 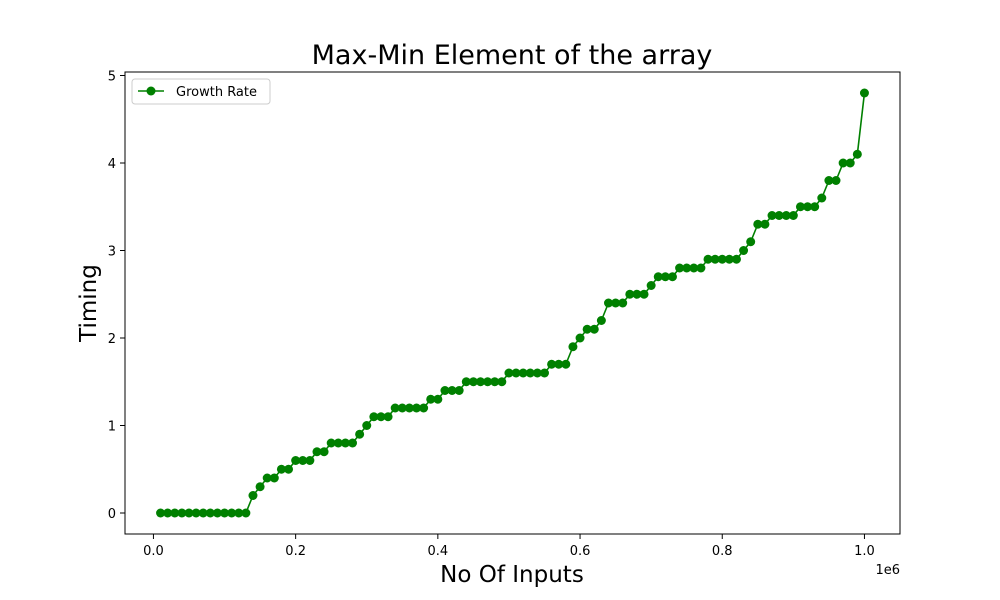 What do you see at coordinates (112, 252) in the screenshot?
I see `y-tick-label: 3` at bounding box center [112, 252].